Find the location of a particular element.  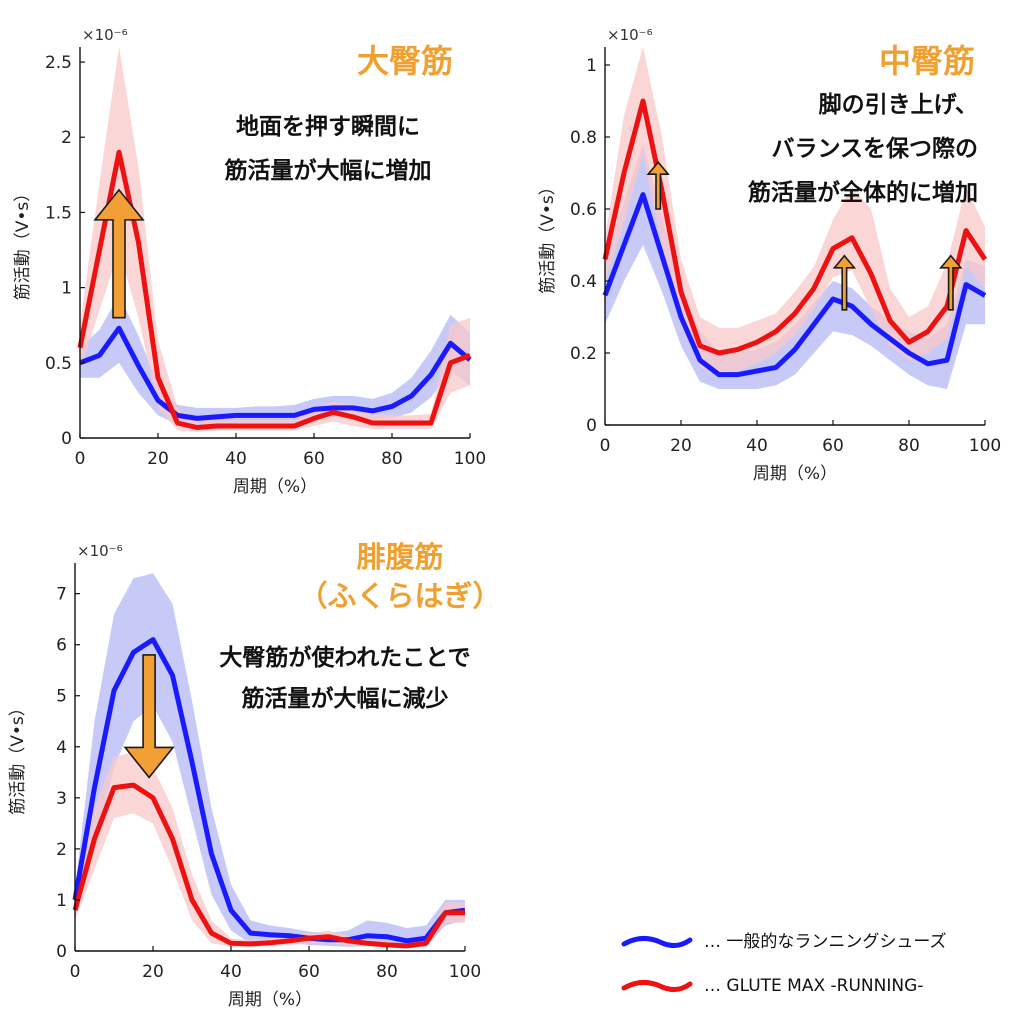

gastrocnemius-line-blue is located at coordinates (269, 790).